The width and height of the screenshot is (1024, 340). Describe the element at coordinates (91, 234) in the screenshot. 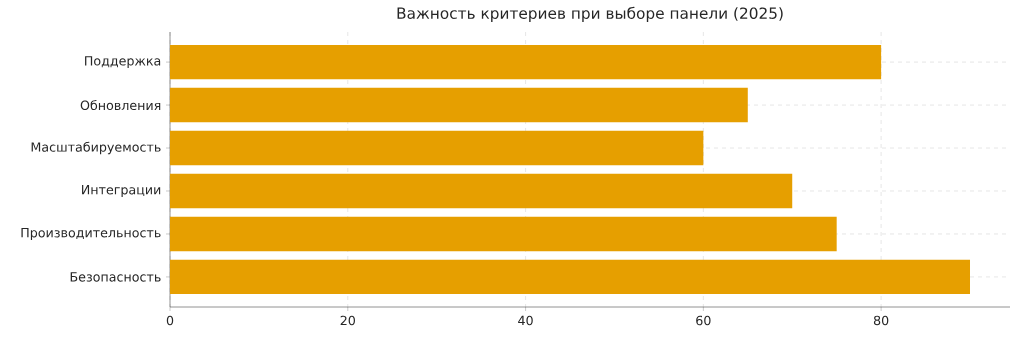

I see `y-tick-label: Производительность` at that location.